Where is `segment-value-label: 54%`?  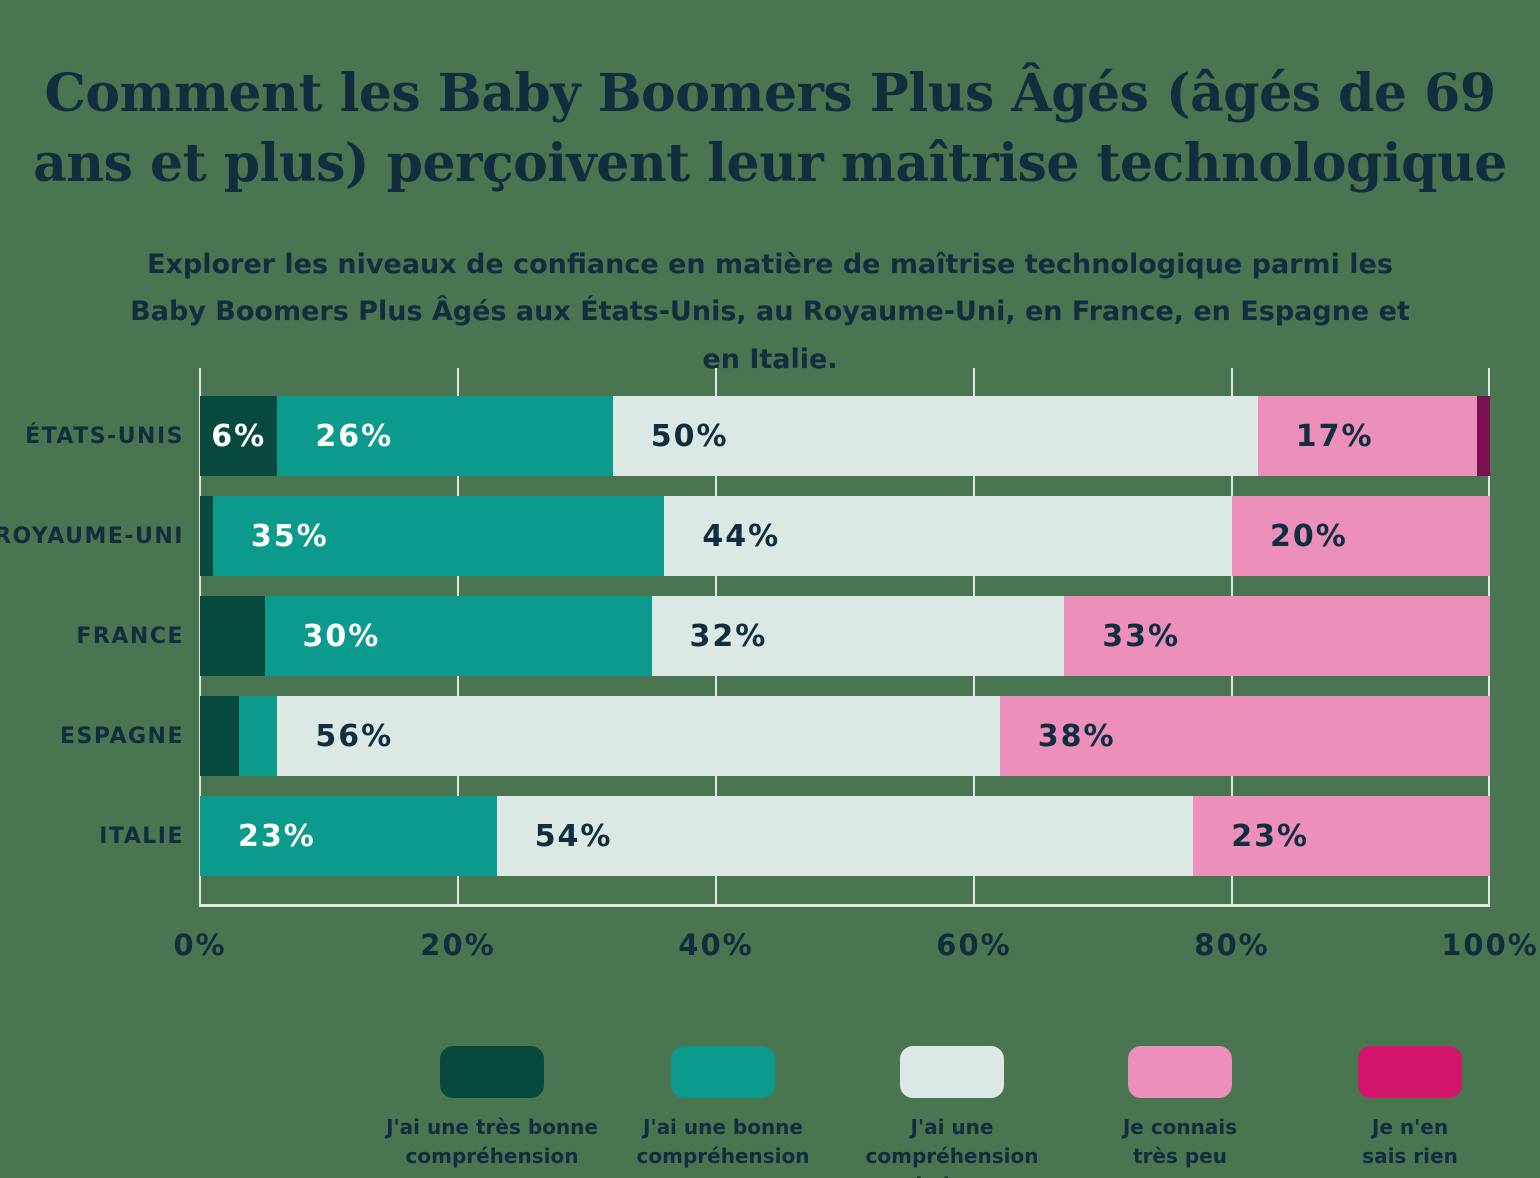 segment-value-label: 54% is located at coordinates (573, 836).